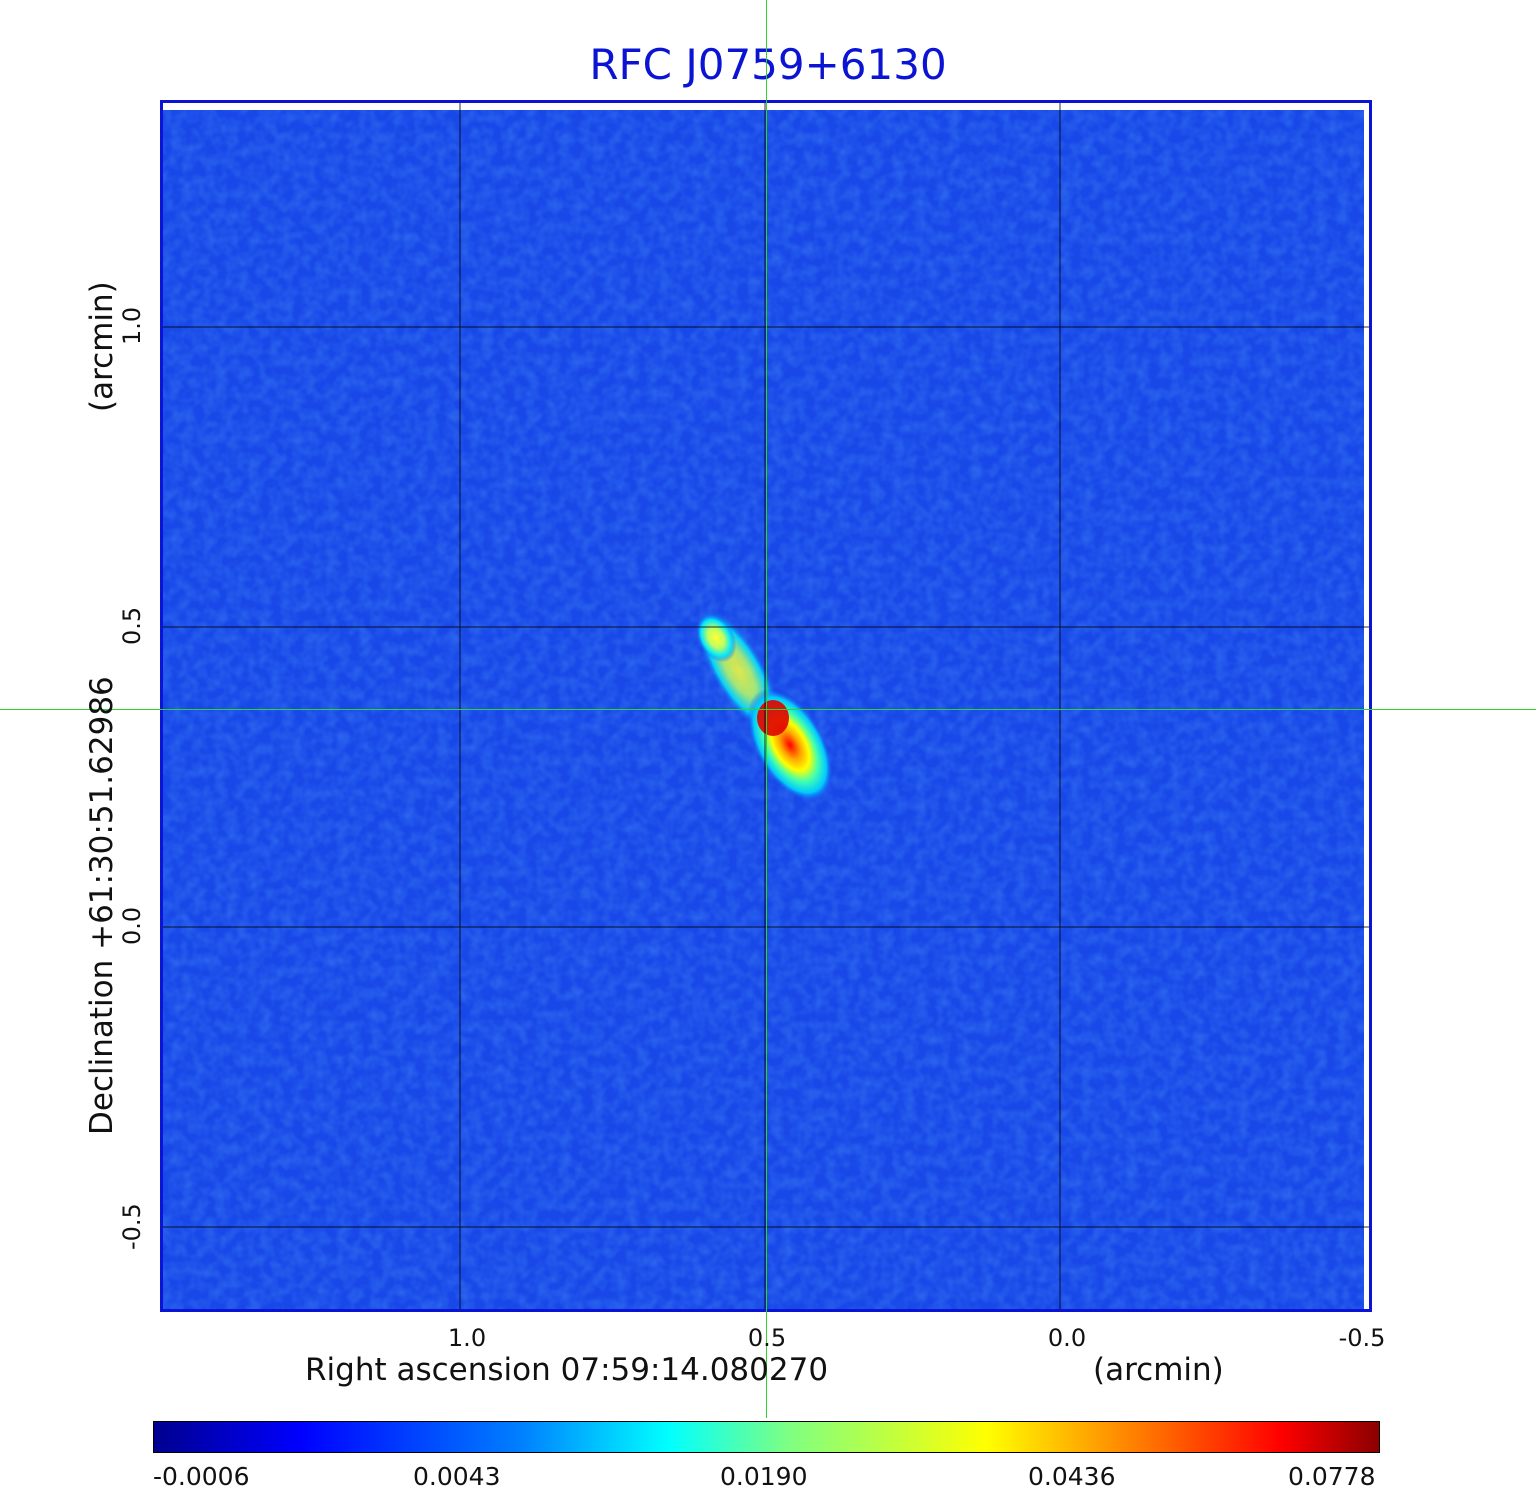 This screenshot has height=1511, width=1536. I want to click on colorbar-tick-label: 0.0190, so click(764, 1476).